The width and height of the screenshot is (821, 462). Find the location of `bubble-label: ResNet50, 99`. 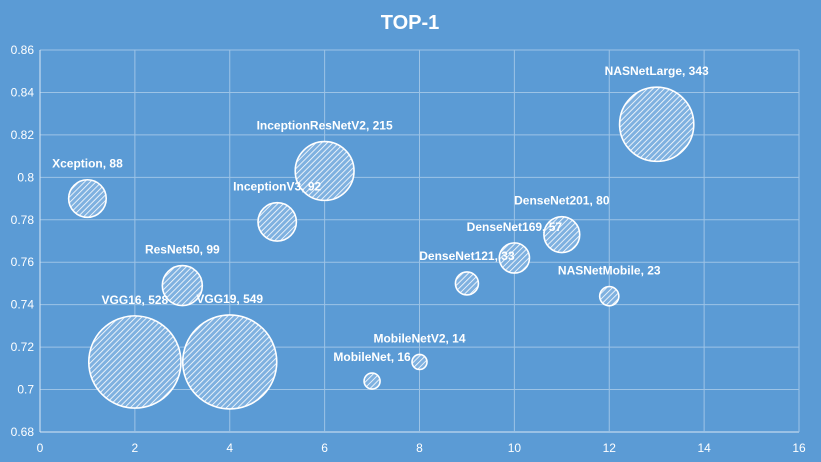

bubble-label: ResNet50, 99 is located at coordinates (182, 250).